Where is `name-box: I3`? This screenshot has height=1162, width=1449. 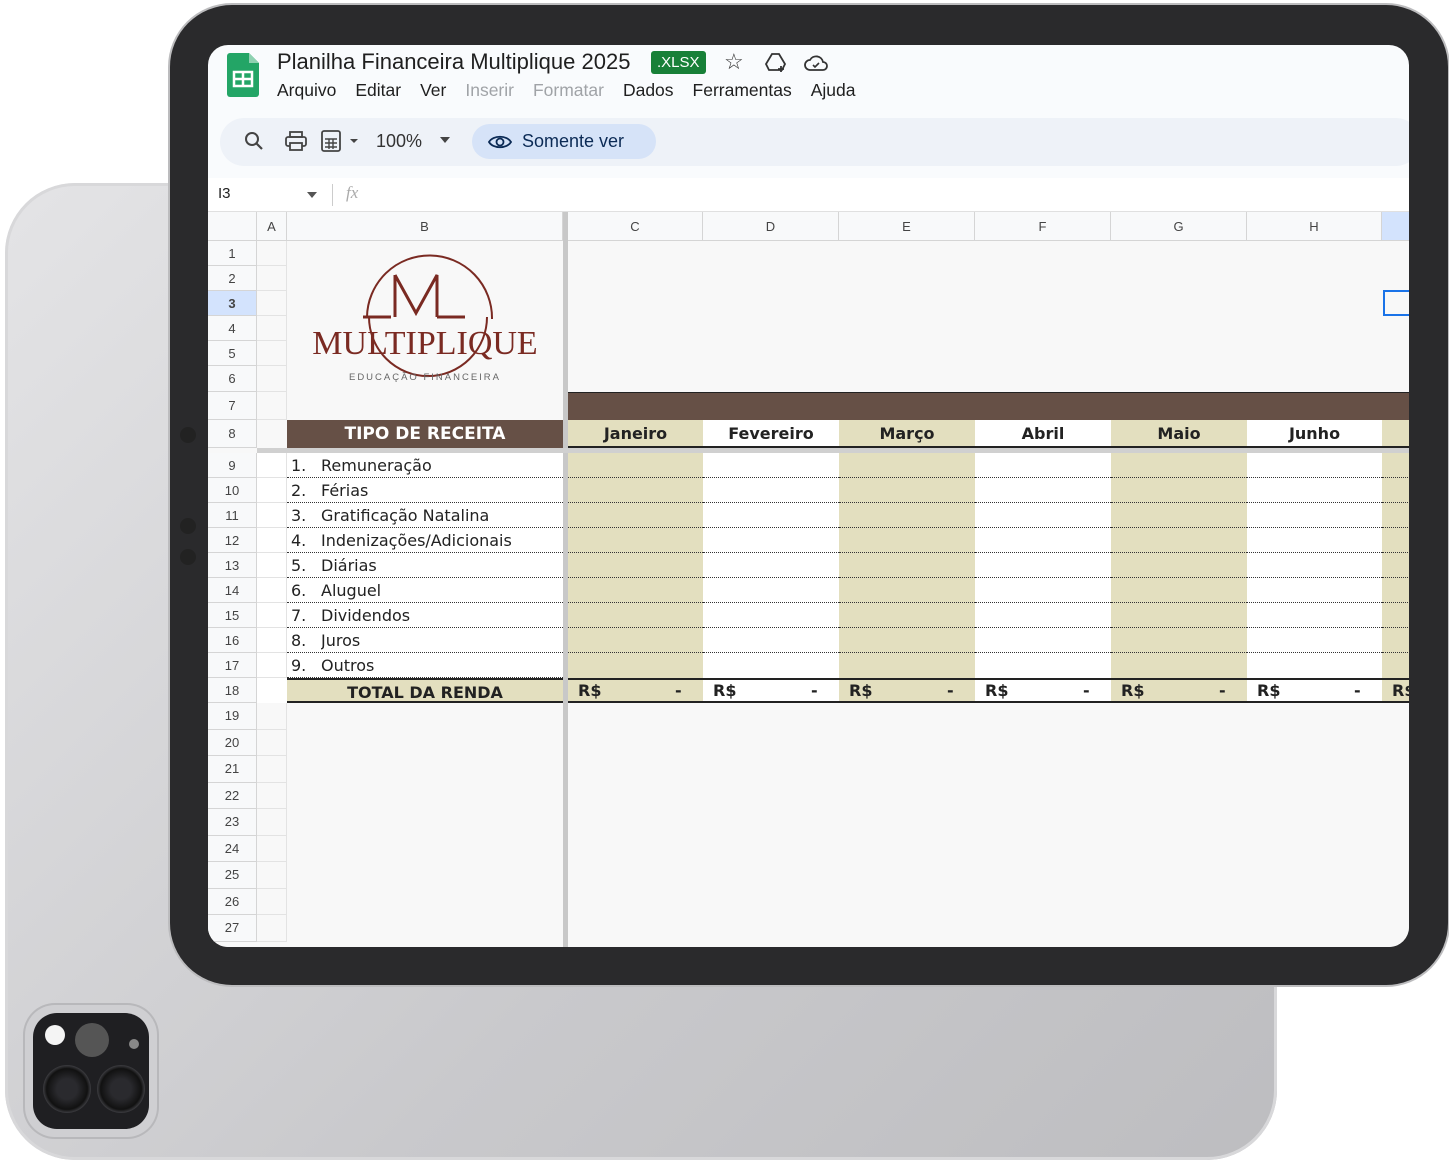
name-box: I3 is located at coordinates (224, 193).